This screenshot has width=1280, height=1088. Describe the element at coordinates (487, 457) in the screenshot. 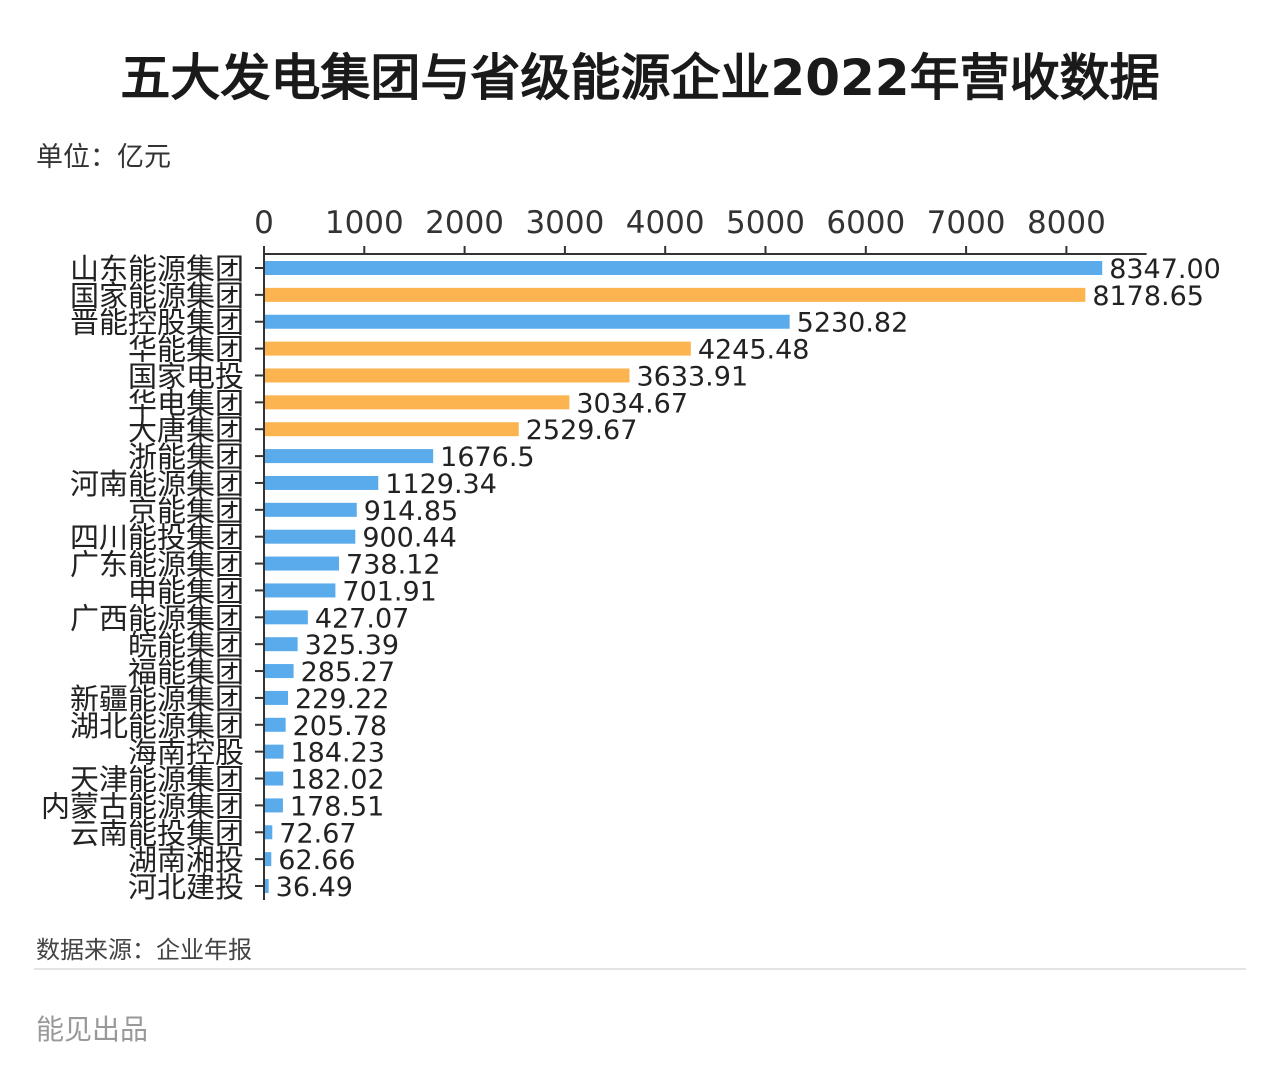

I see `data-label: 1676.5` at that location.